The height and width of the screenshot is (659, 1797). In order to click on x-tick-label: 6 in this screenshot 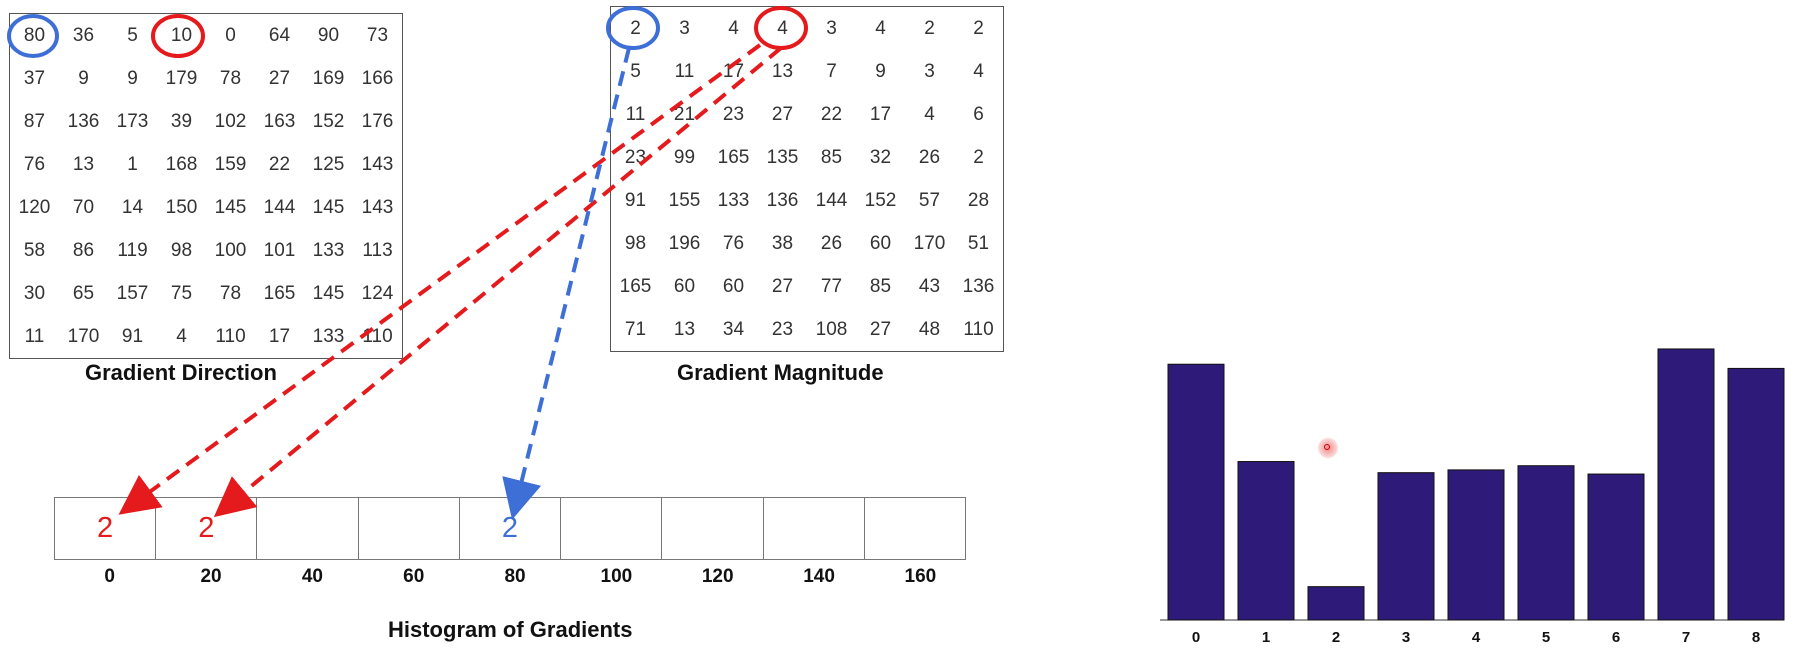, I will do `click(1616, 637)`.